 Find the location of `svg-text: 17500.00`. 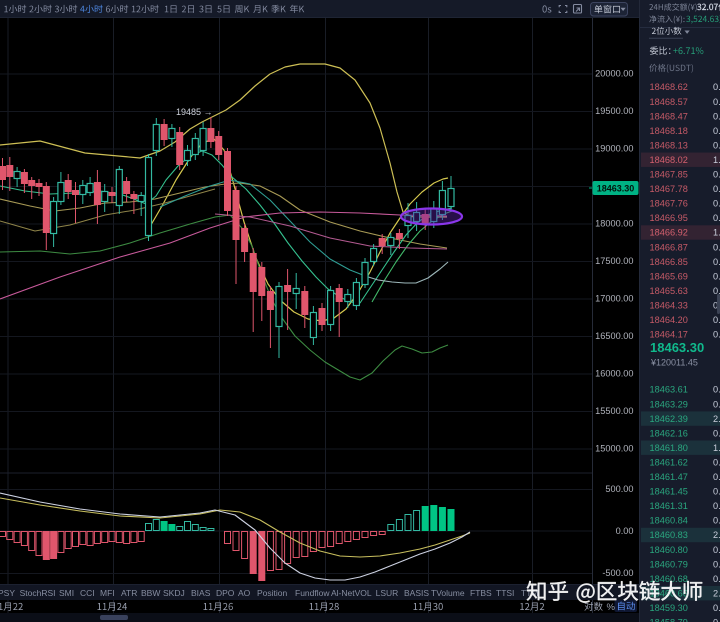

svg-text: 17500.00 is located at coordinates (614, 261).